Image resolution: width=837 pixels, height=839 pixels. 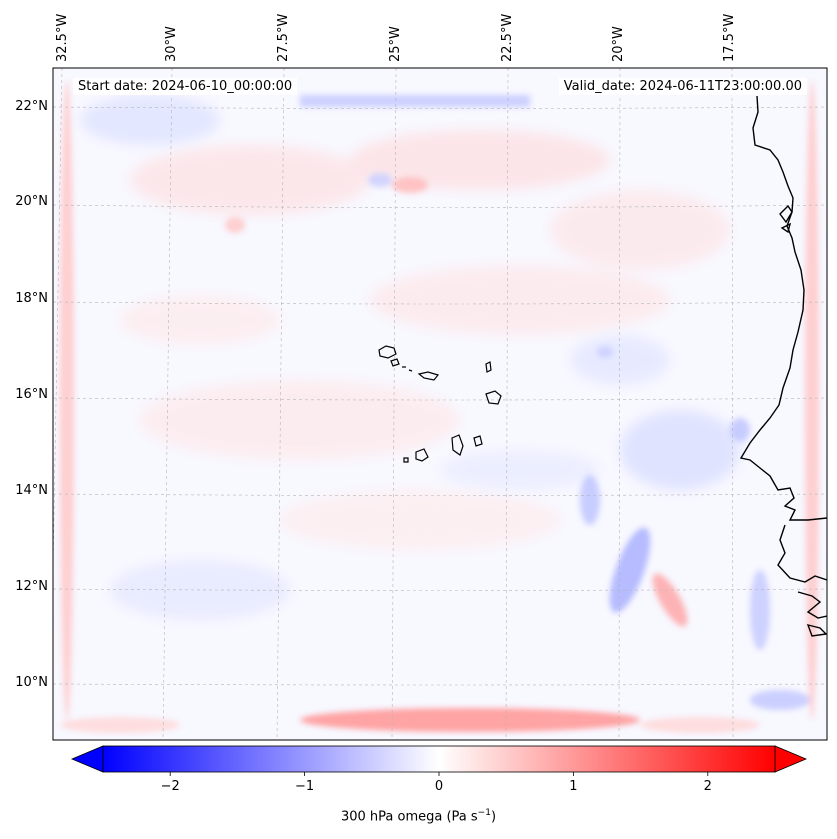 I want to click on colorbar-tickmarks, so click(x=439, y=774).